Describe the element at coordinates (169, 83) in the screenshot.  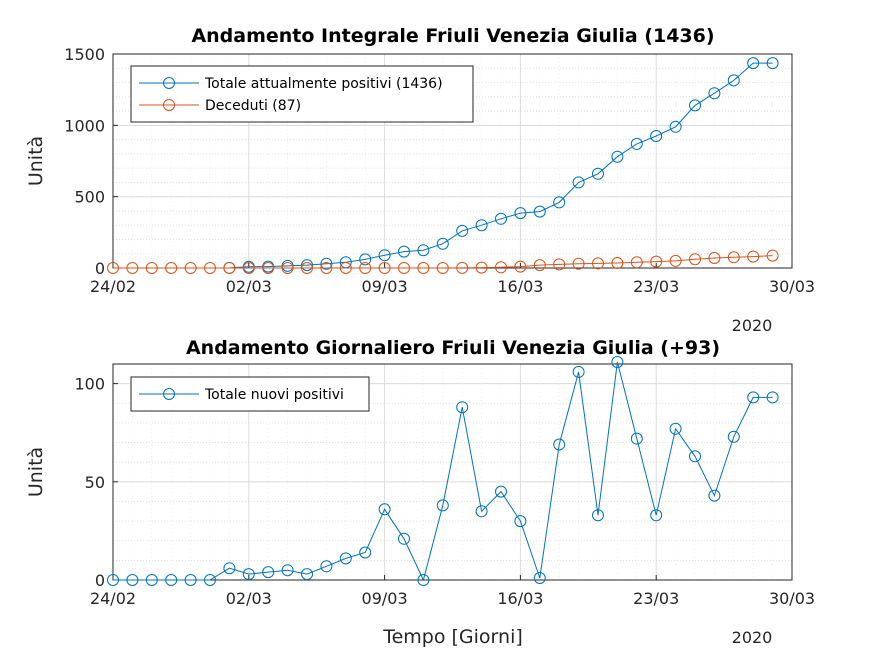
I see `legend-swatch-marker` at that location.